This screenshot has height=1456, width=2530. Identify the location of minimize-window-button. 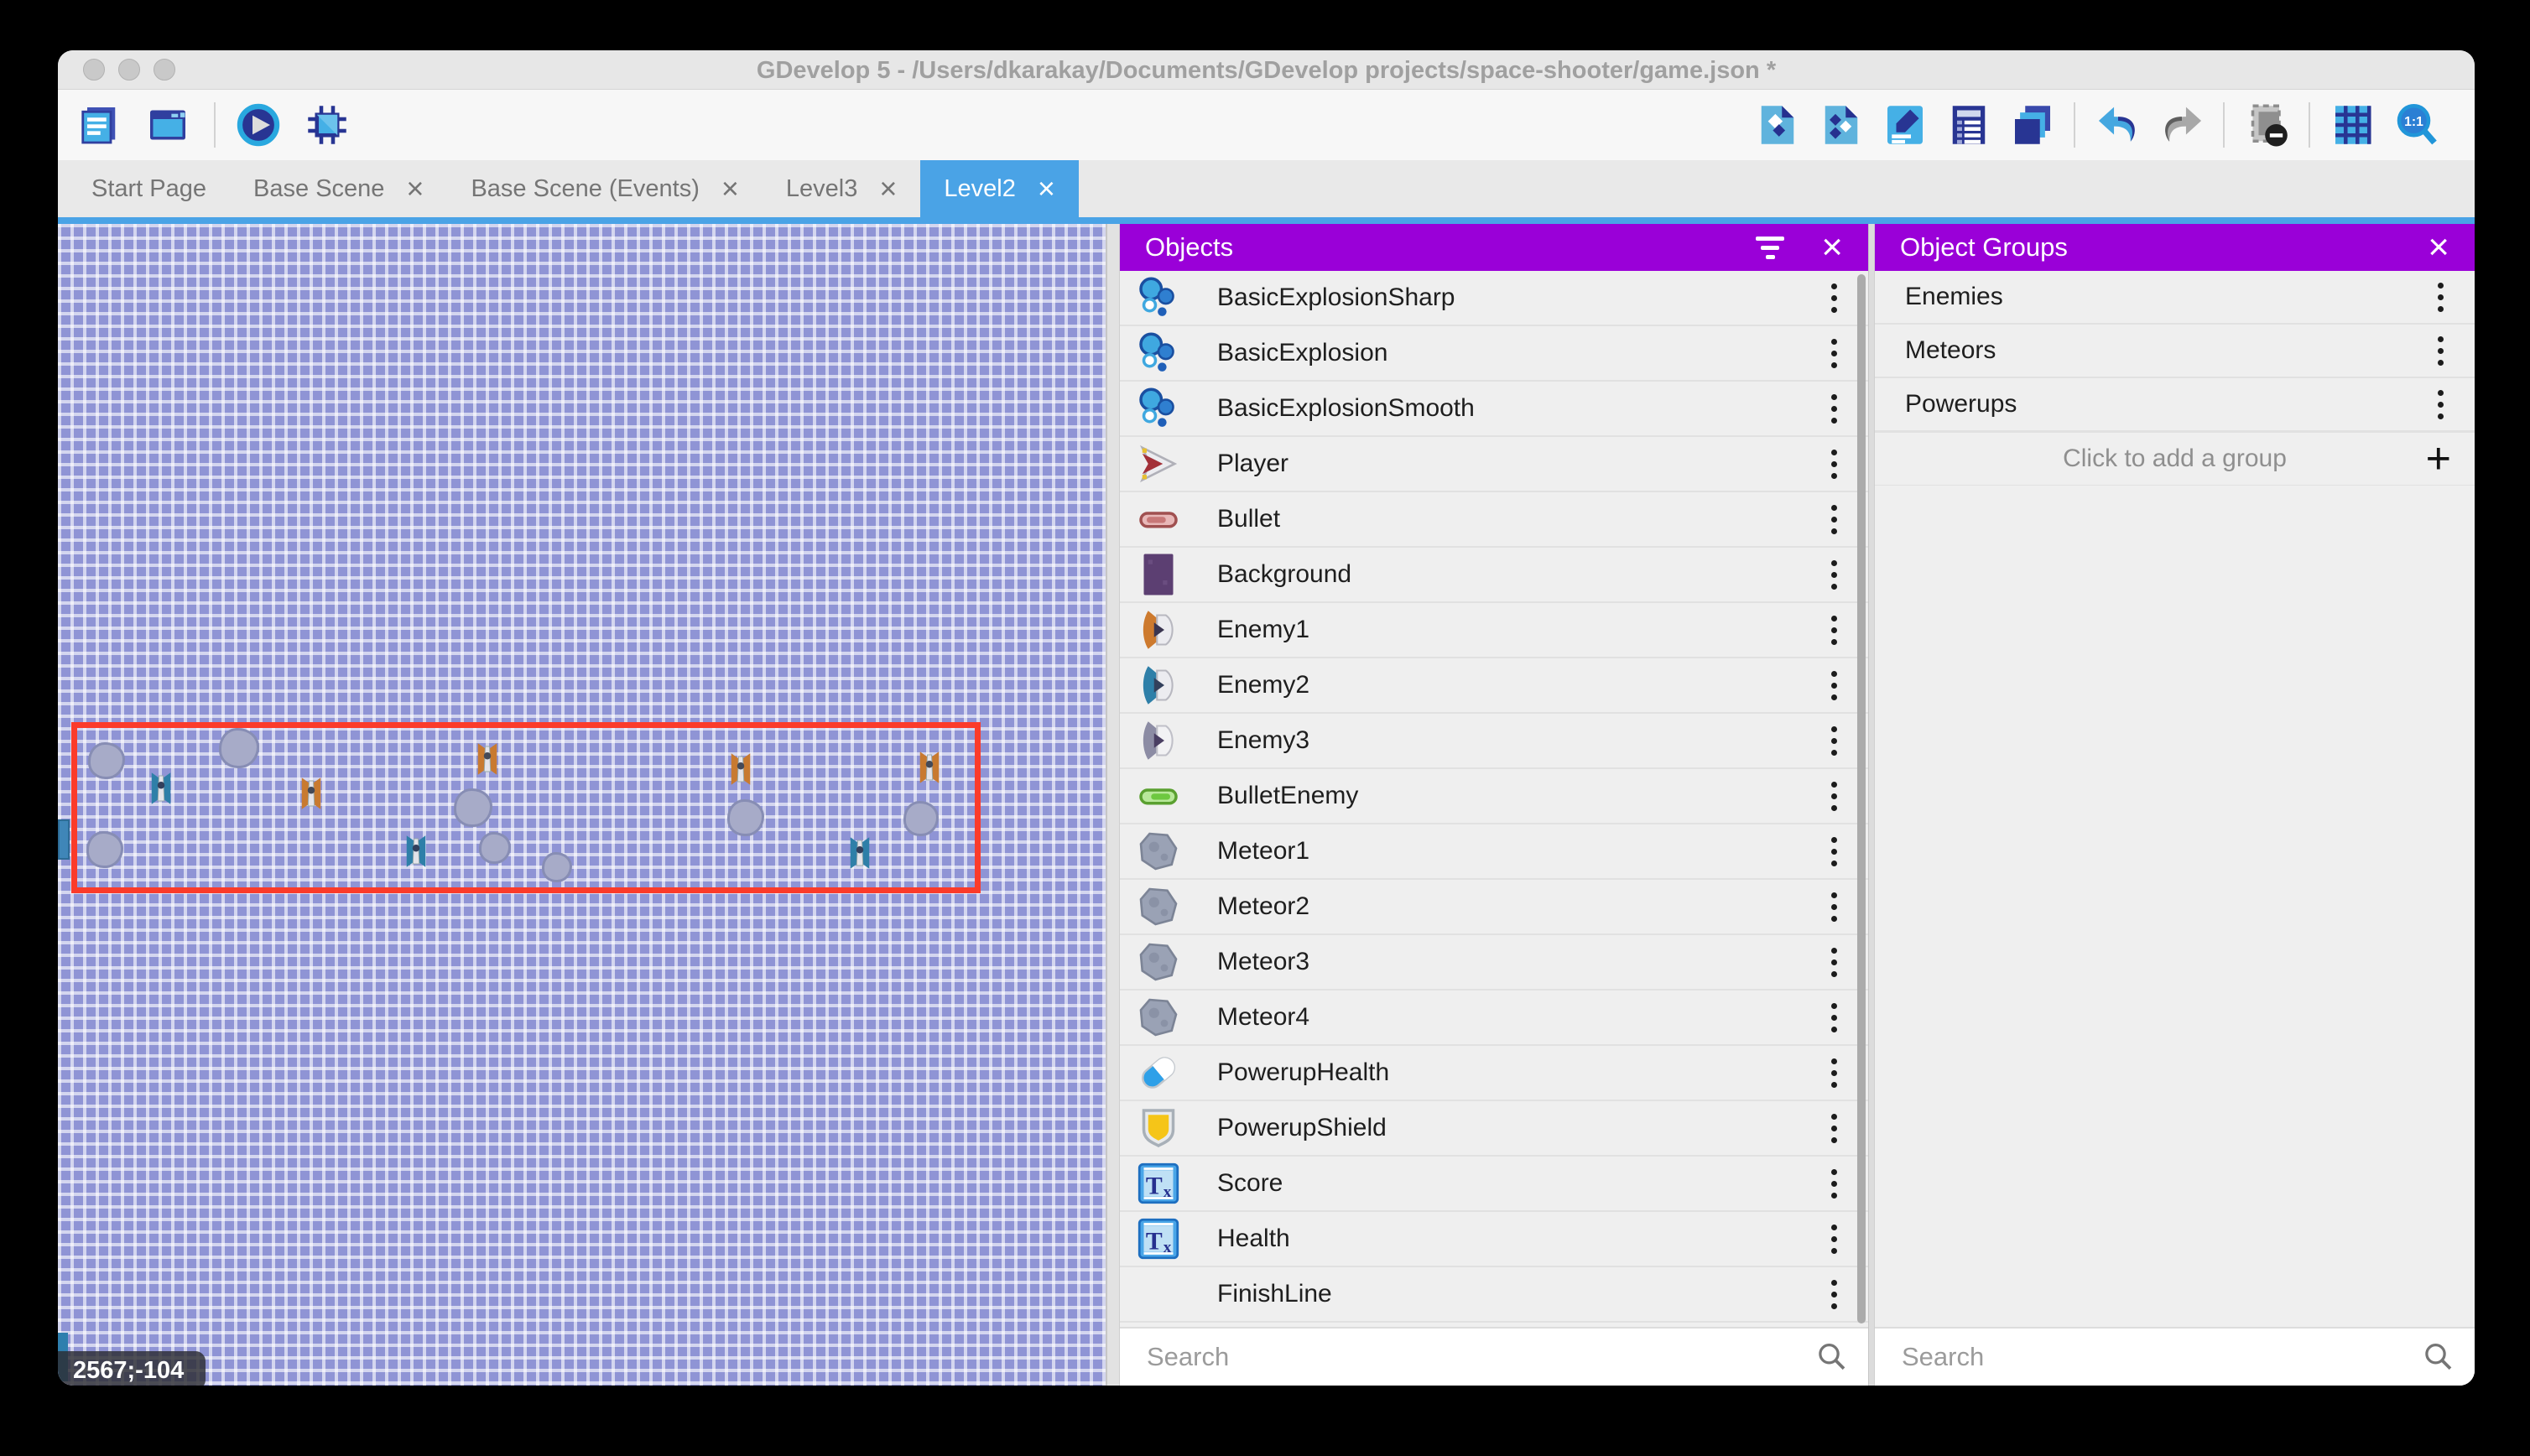
(129, 70).